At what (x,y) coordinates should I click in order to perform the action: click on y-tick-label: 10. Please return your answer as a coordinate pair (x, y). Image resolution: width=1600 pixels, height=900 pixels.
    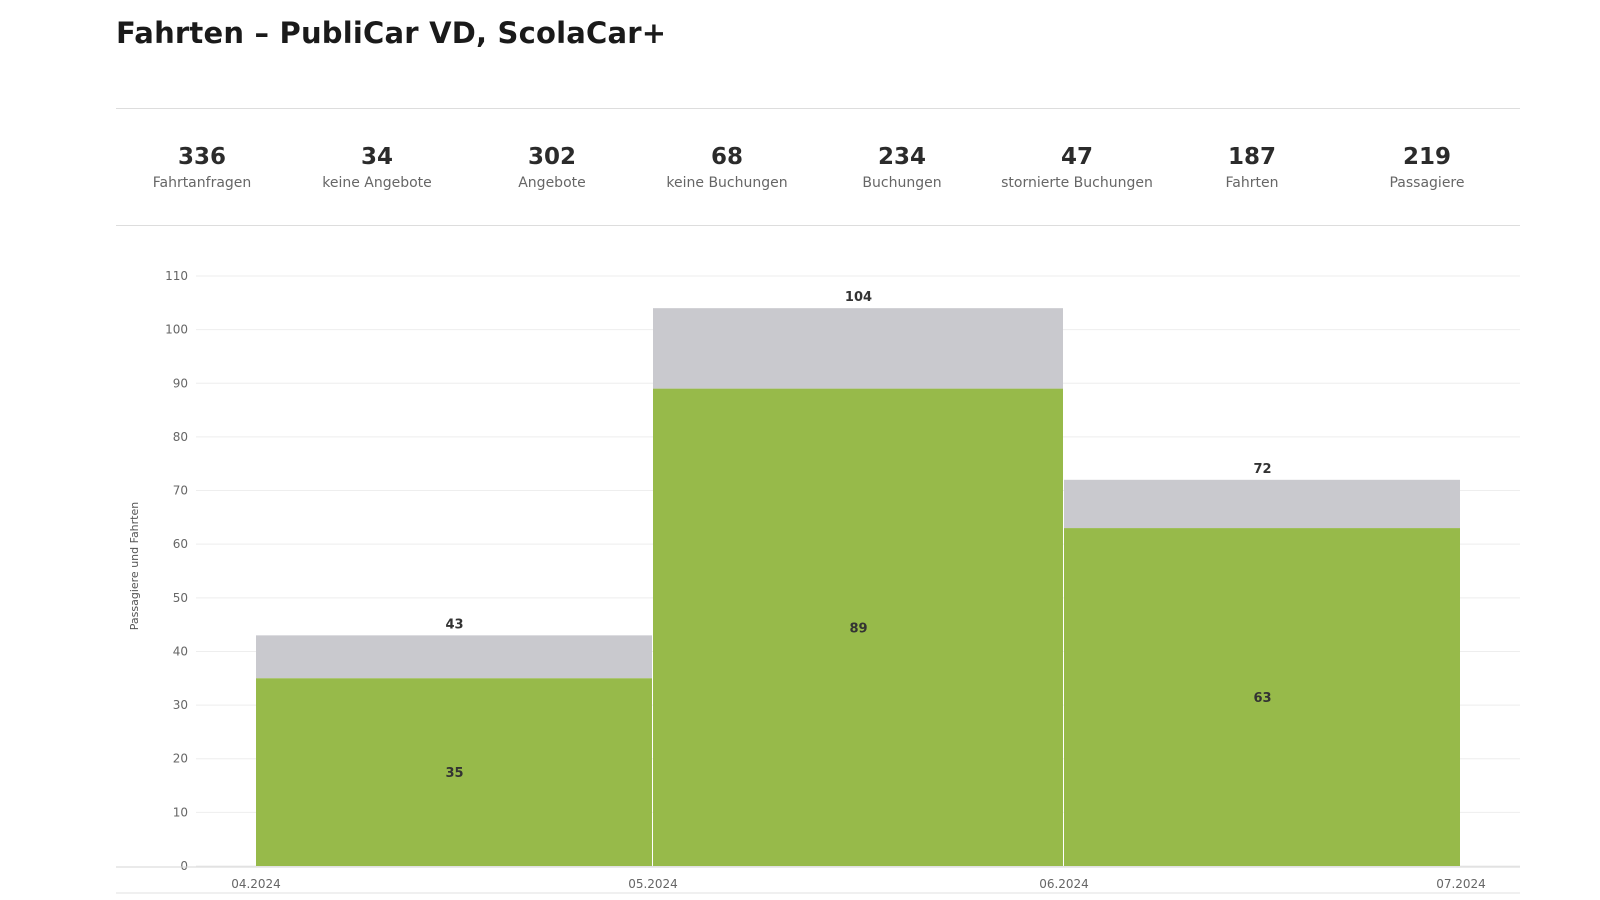
    Looking at the image, I should click on (180, 812).